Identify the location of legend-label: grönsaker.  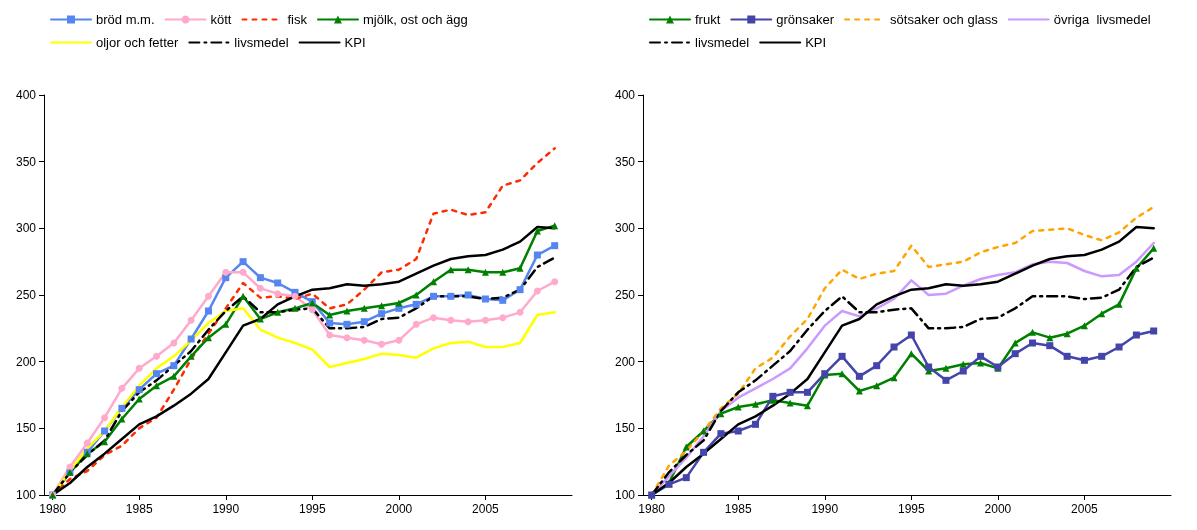
(805, 19).